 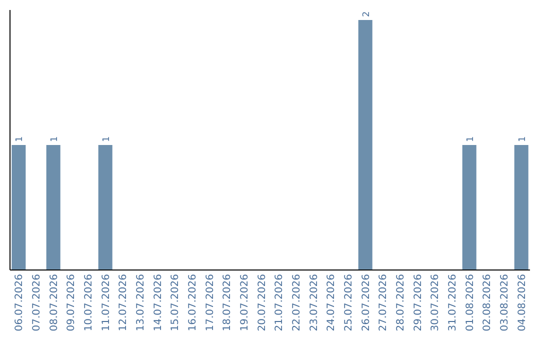 What do you see at coordinates (193, 303) in the screenshot?
I see `x-tick-label: 16.07.2026` at bounding box center [193, 303].